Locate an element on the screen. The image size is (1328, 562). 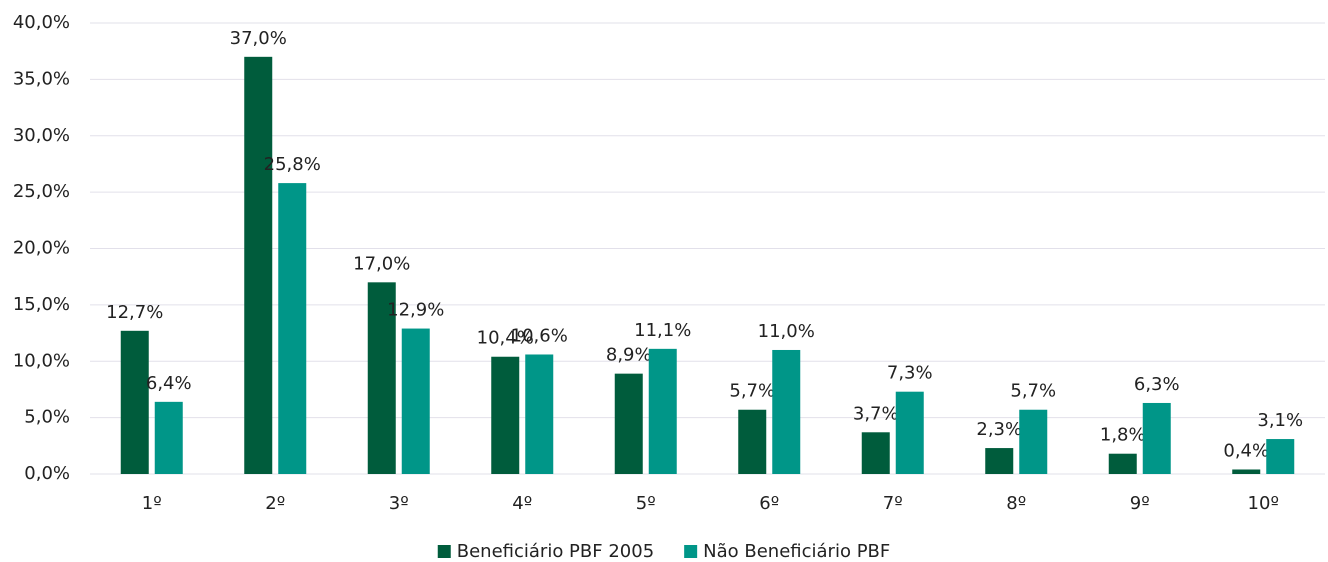
data-label: 6,4% is located at coordinates (169, 383).